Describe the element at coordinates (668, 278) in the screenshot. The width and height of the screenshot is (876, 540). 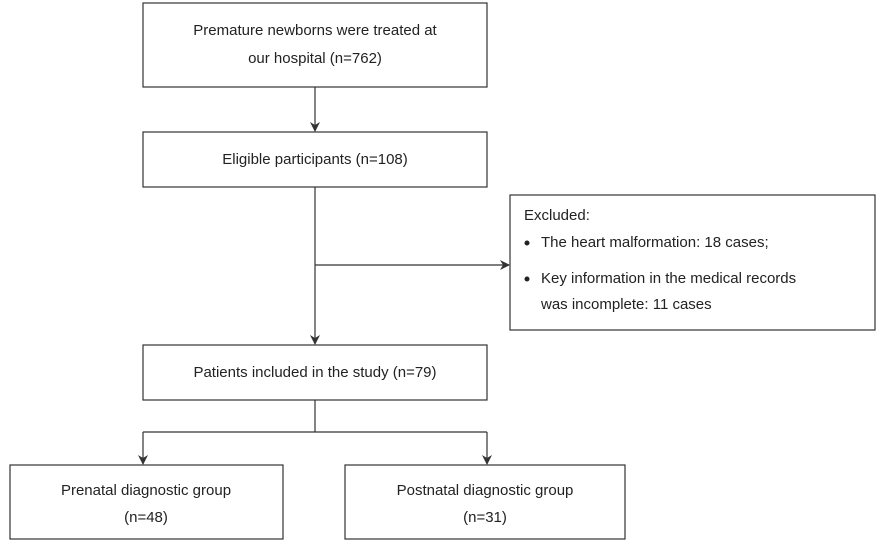
I see `excluded-item: Key information in the medical records` at that location.